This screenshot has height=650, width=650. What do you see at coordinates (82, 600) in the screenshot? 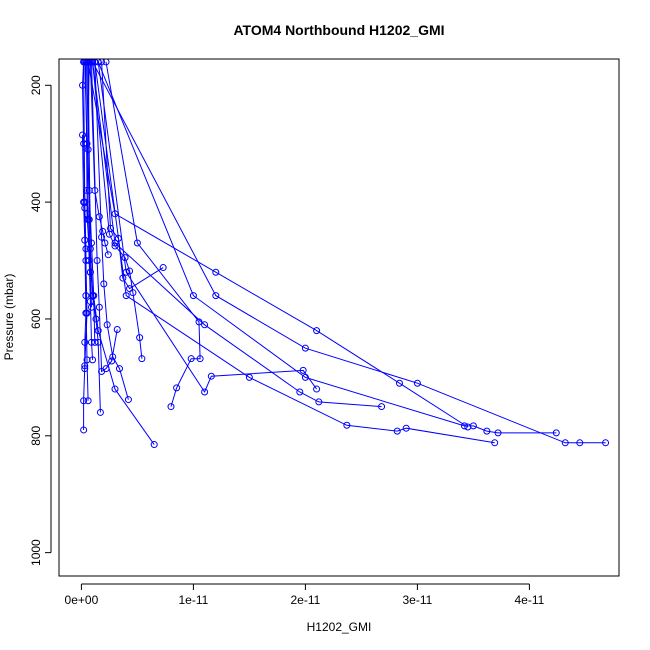
I see `x-tick-label: 0e+00` at bounding box center [82, 600].